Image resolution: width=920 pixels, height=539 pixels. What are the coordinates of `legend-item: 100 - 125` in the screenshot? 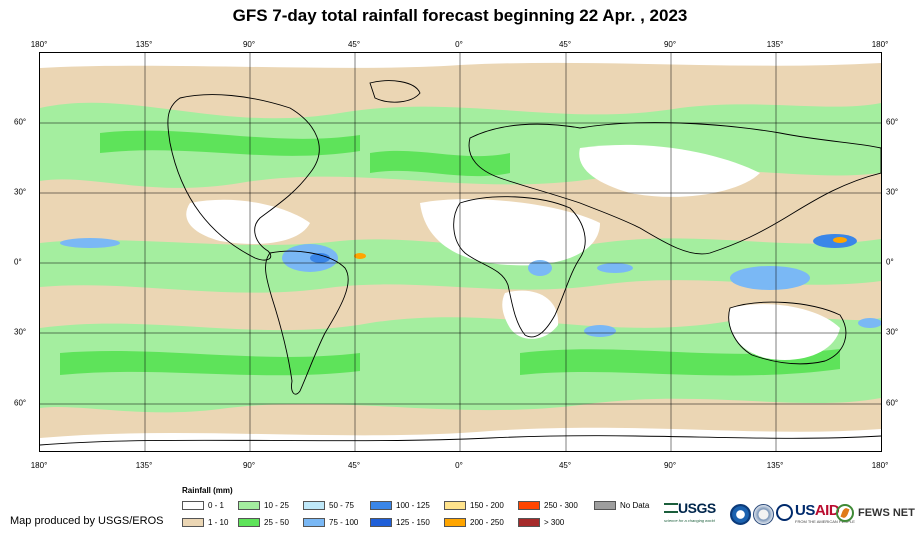 It's located at (400, 505).